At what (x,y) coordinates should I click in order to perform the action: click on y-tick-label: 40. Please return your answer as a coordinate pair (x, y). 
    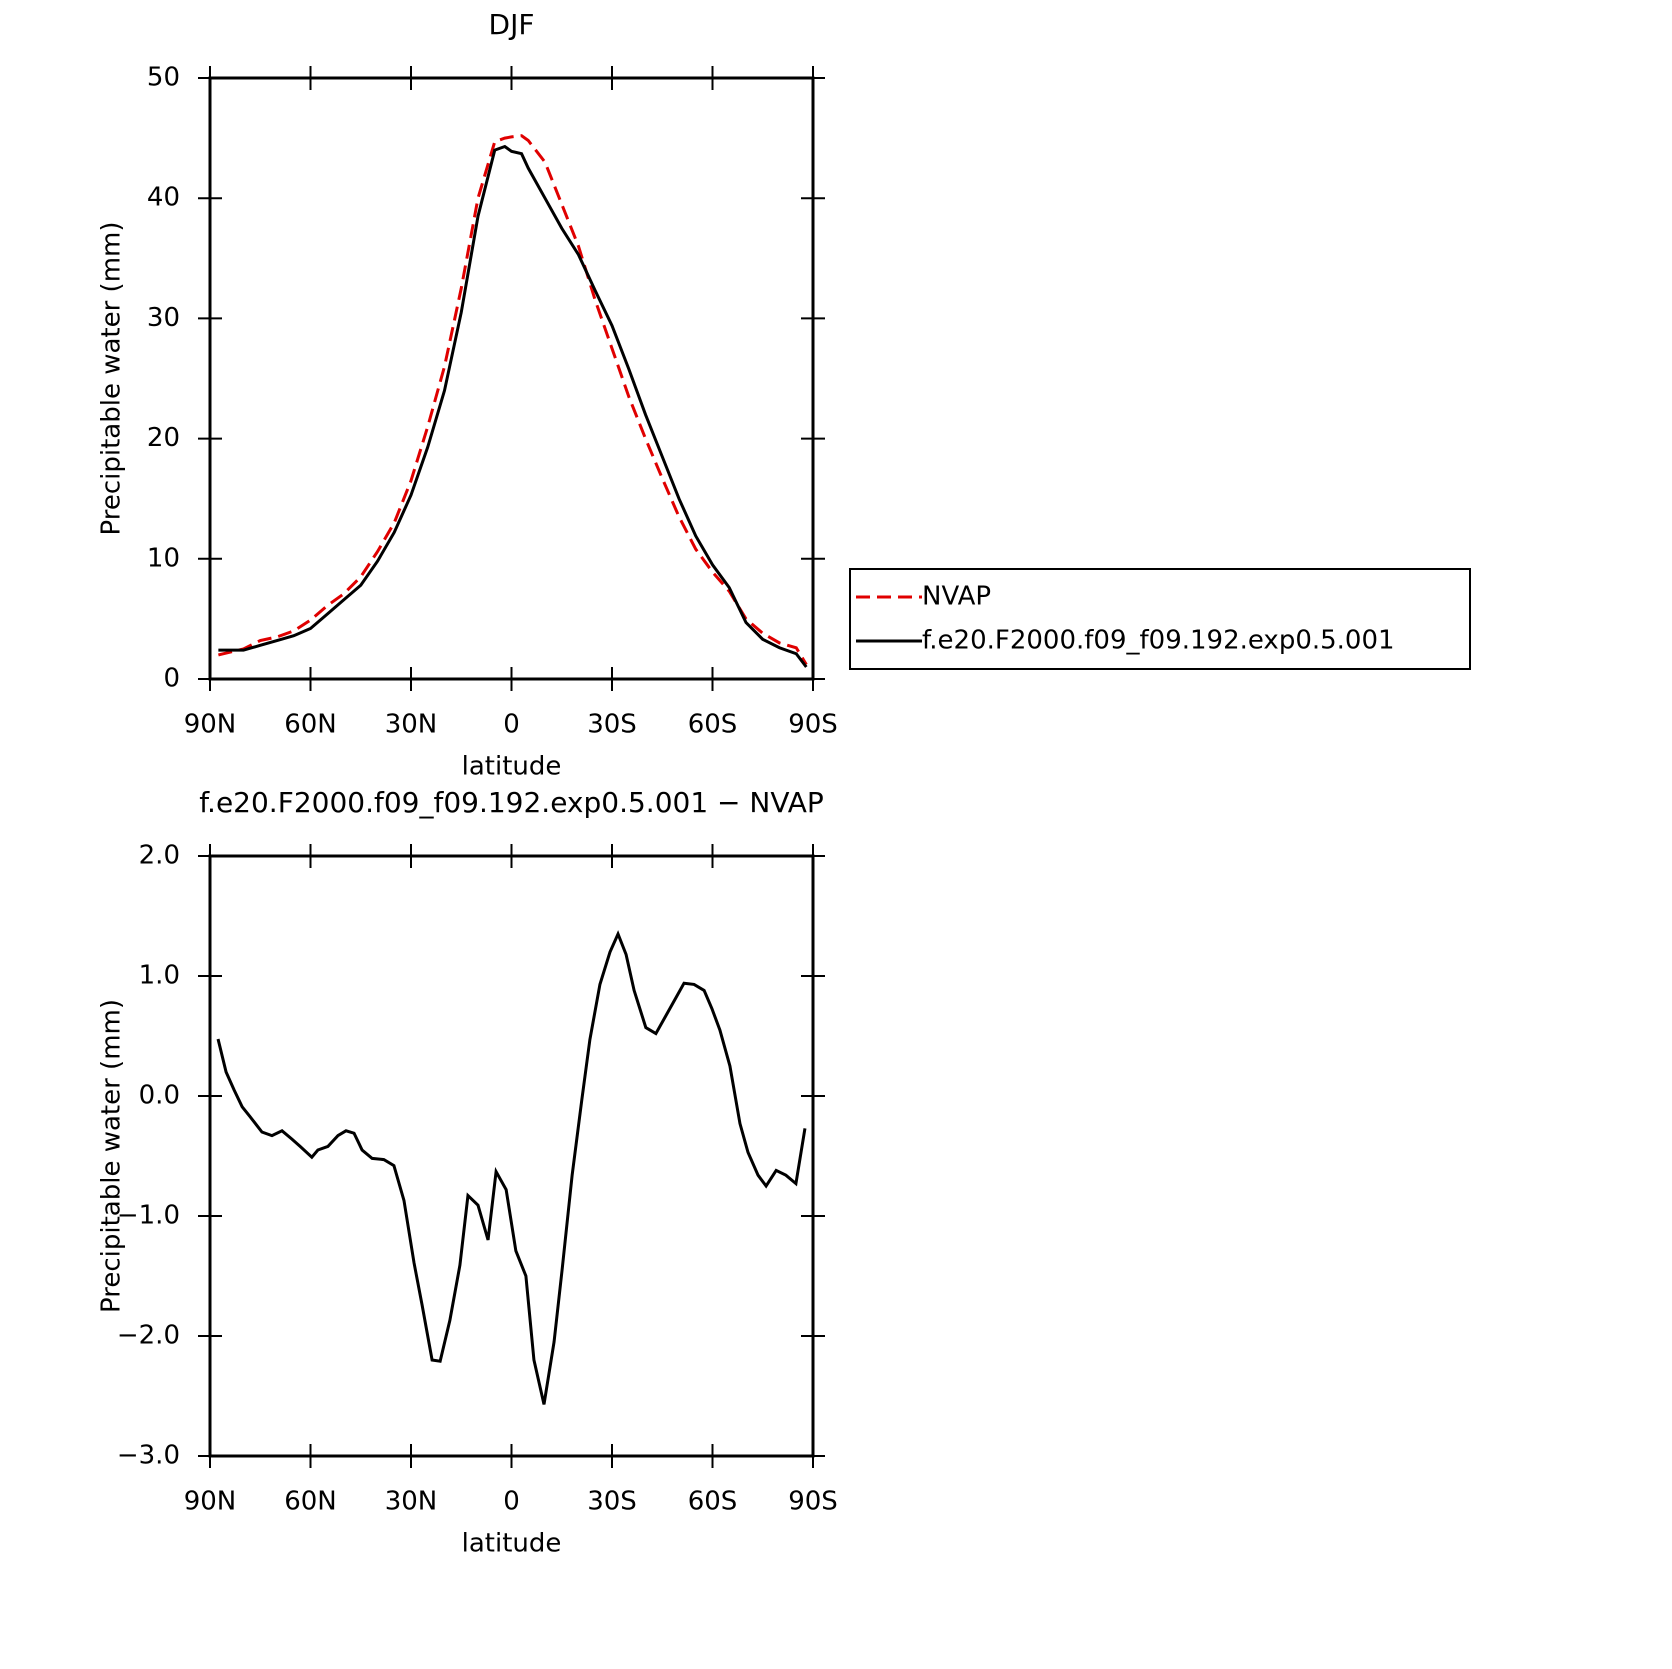
    Looking at the image, I should click on (163, 198).